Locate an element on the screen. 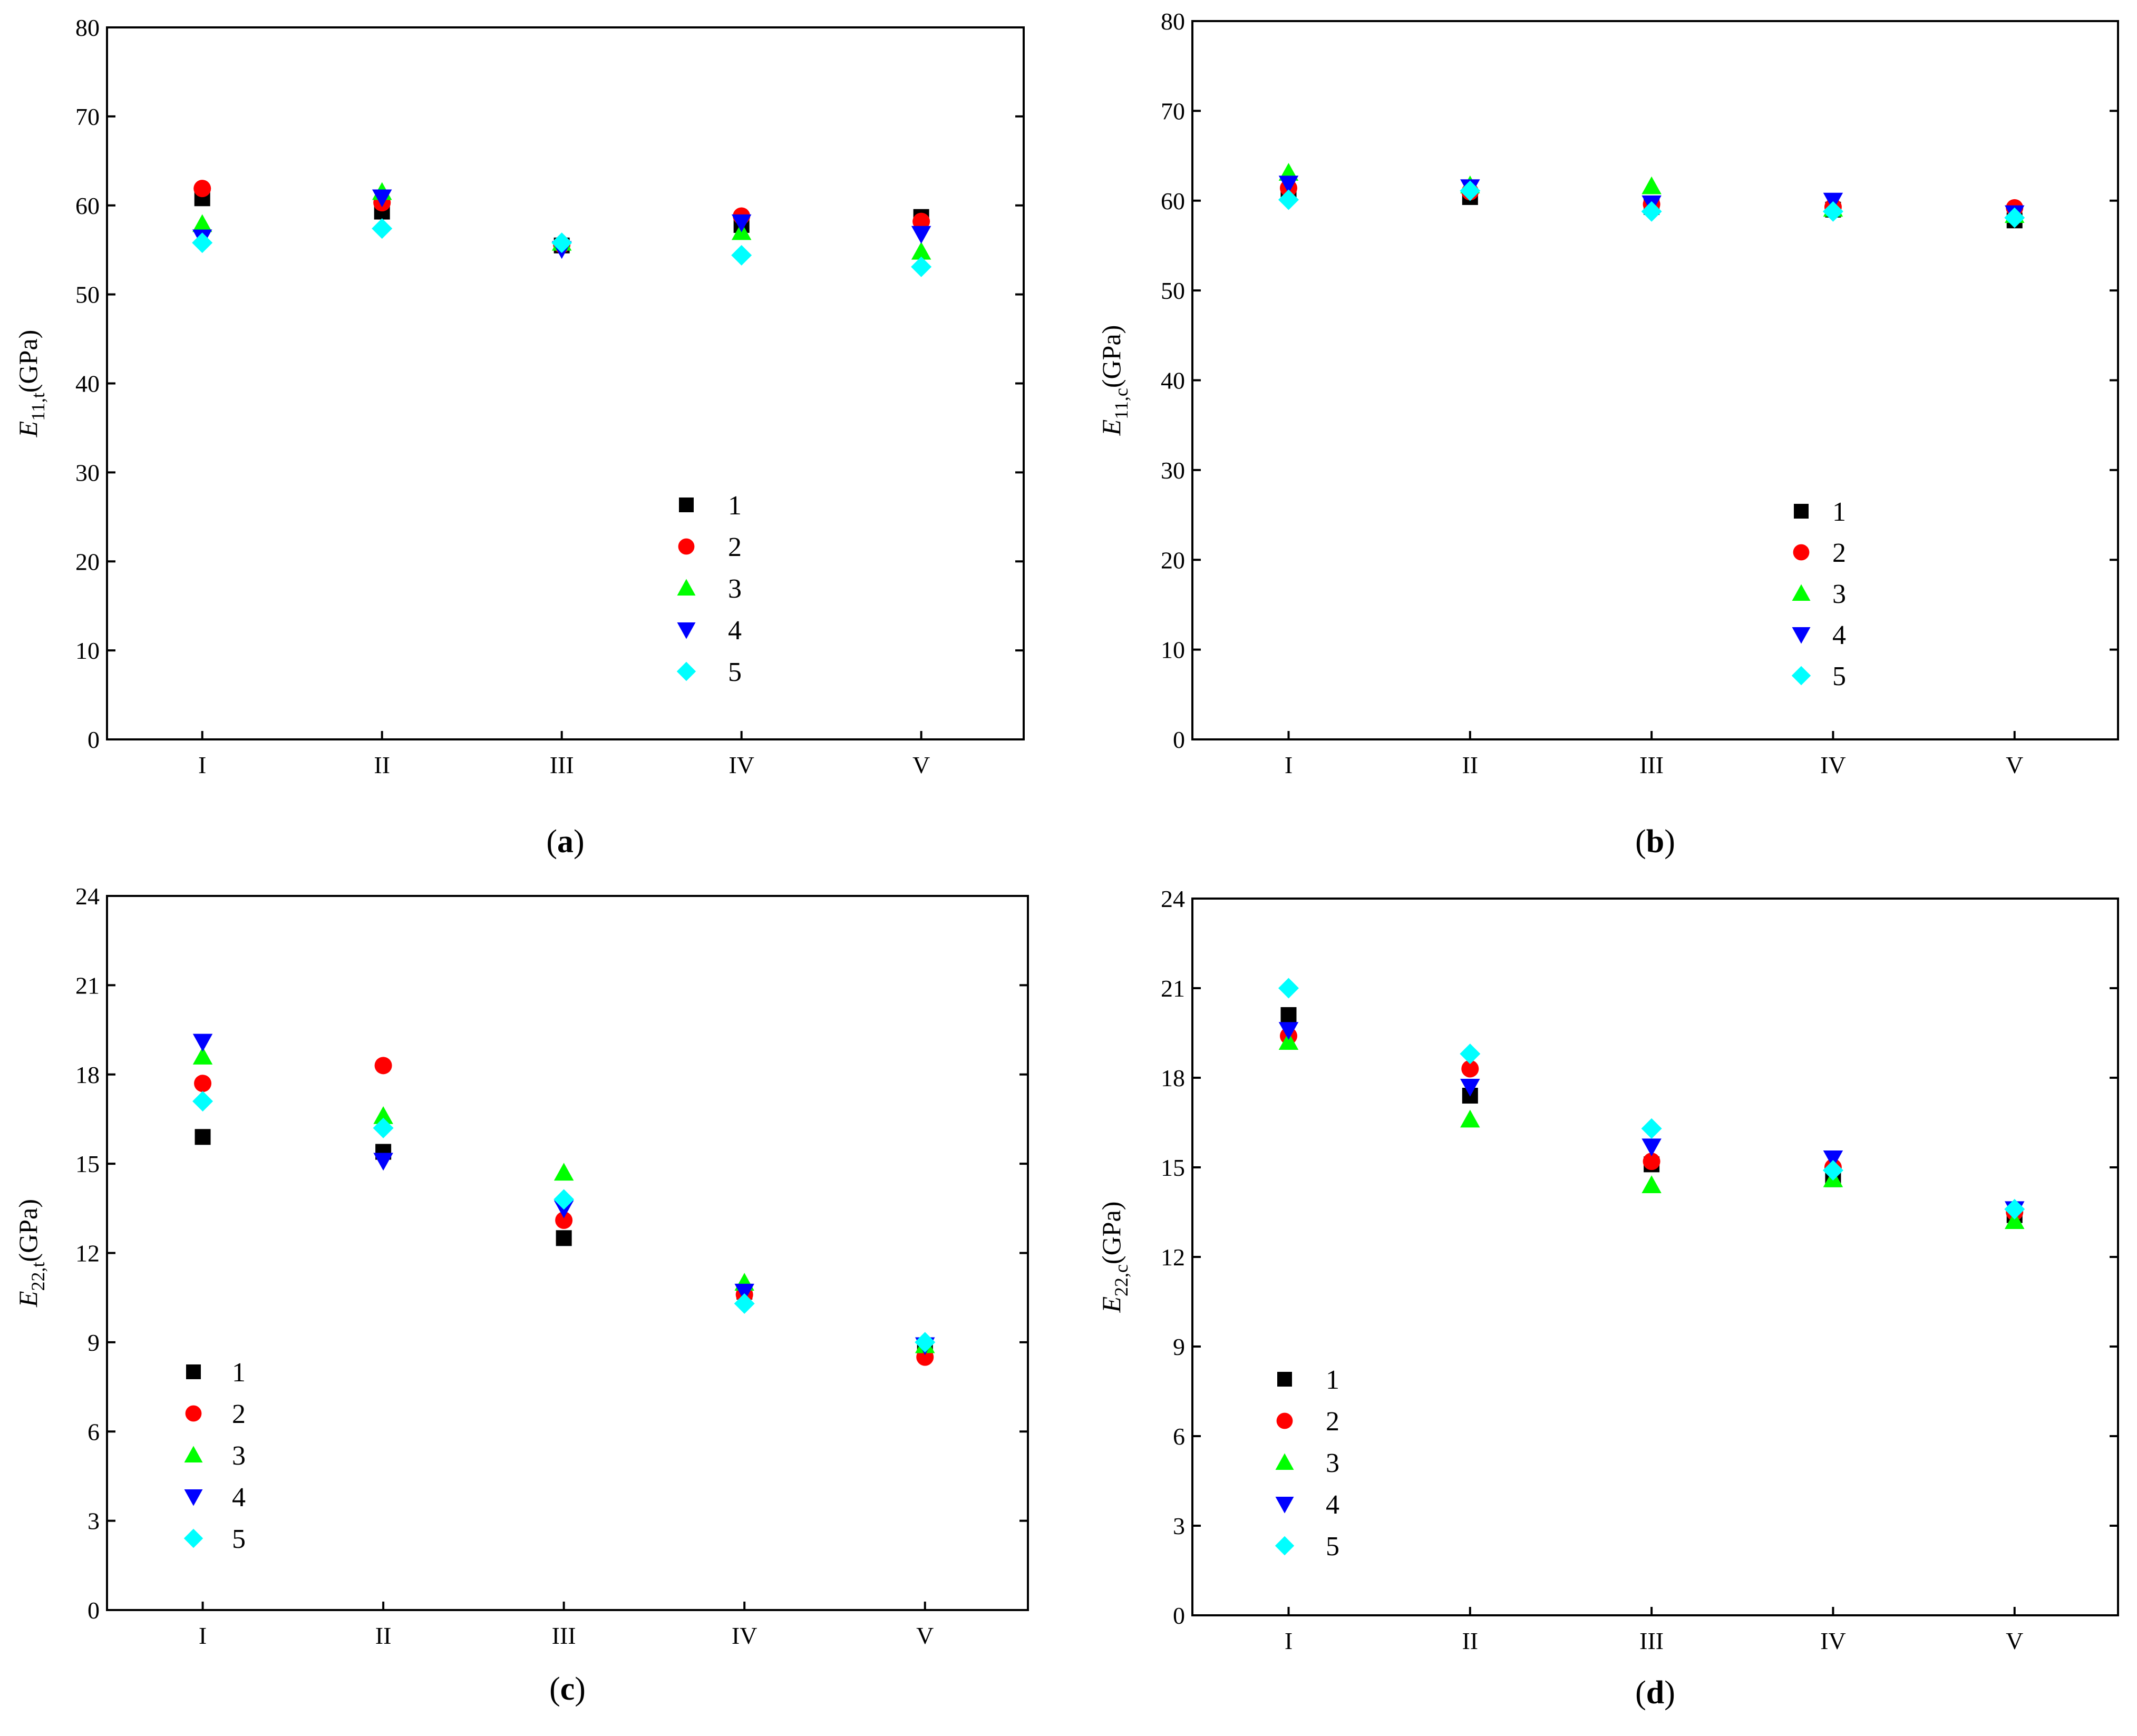 Image resolution: width=2137 pixels, height=1736 pixels. caption-letter: c is located at coordinates (567, 1689).